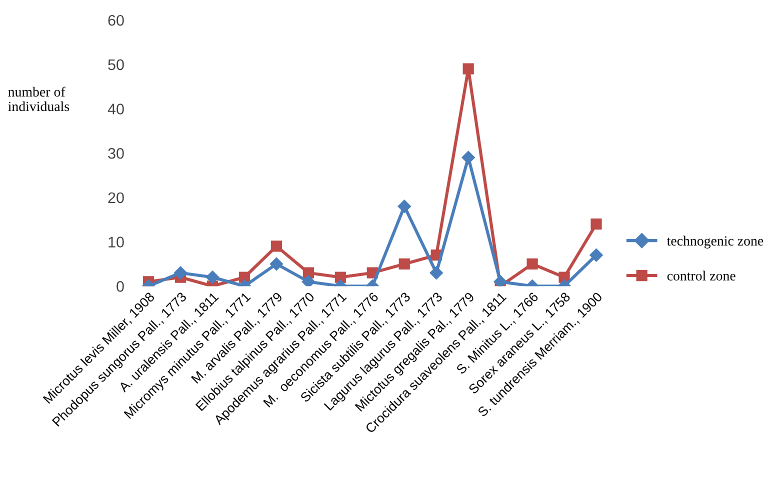 The width and height of the screenshot is (784, 502). I want to click on y-tick-label: 30, so click(116, 153).